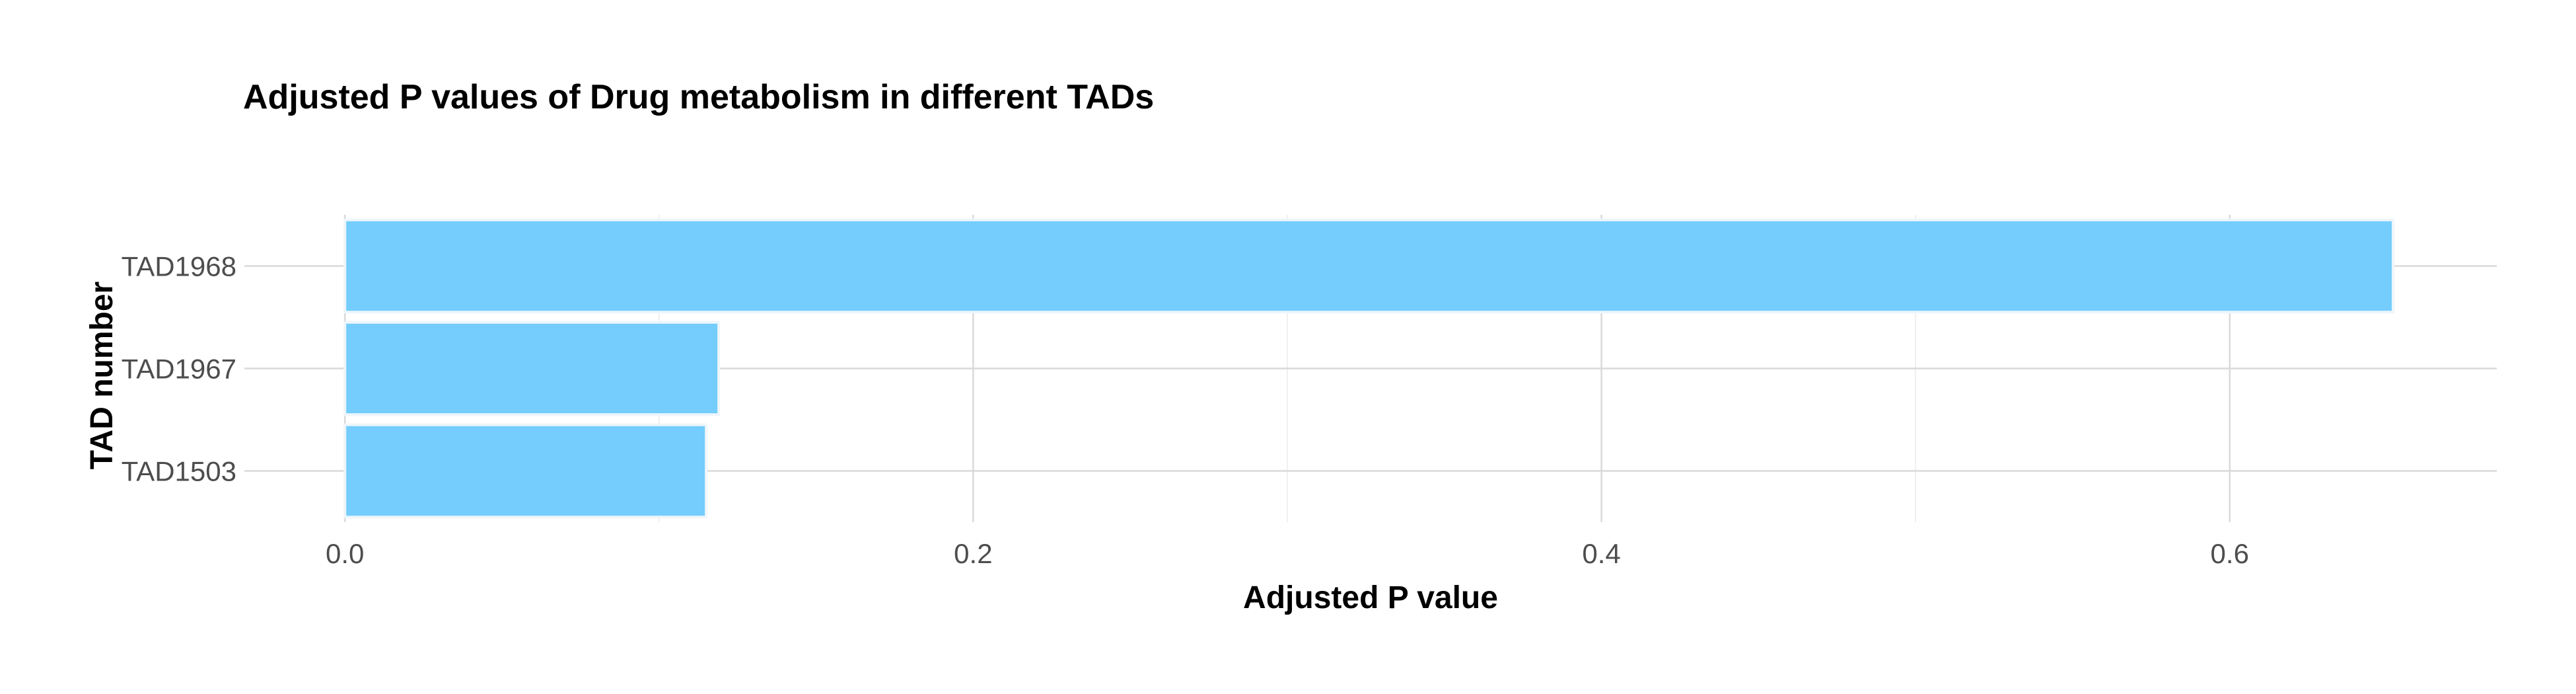 The width and height of the screenshot is (2576, 694). What do you see at coordinates (179, 471) in the screenshot?
I see `y-tick-label: TAD1503` at bounding box center [179, 471].